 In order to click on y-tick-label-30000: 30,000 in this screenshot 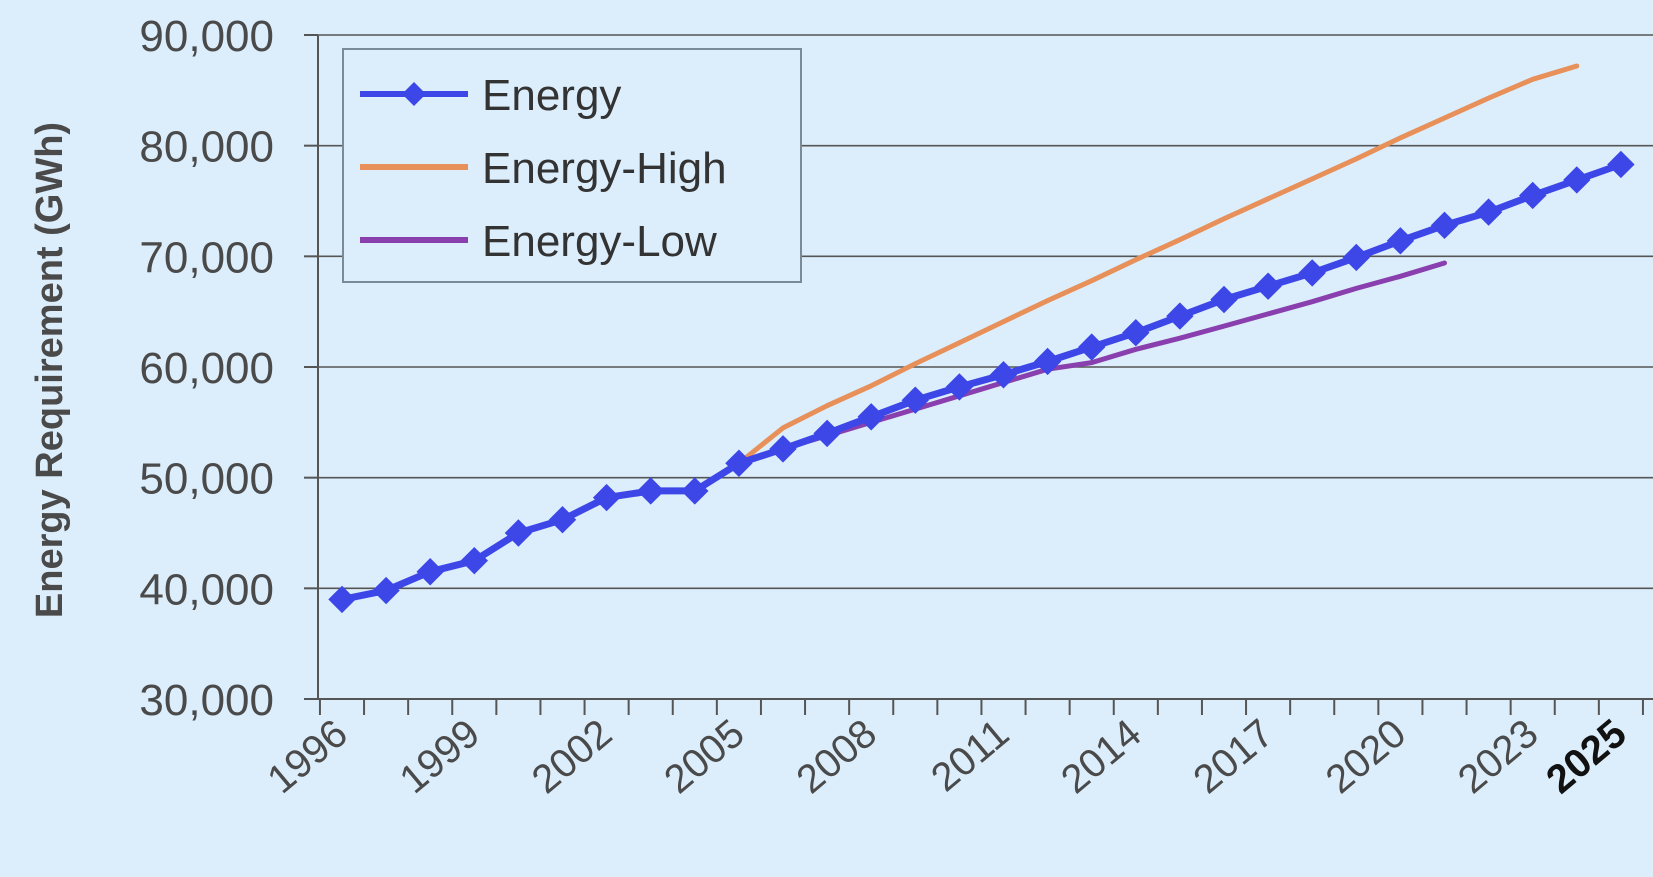, I will do `click(206, 700)`.